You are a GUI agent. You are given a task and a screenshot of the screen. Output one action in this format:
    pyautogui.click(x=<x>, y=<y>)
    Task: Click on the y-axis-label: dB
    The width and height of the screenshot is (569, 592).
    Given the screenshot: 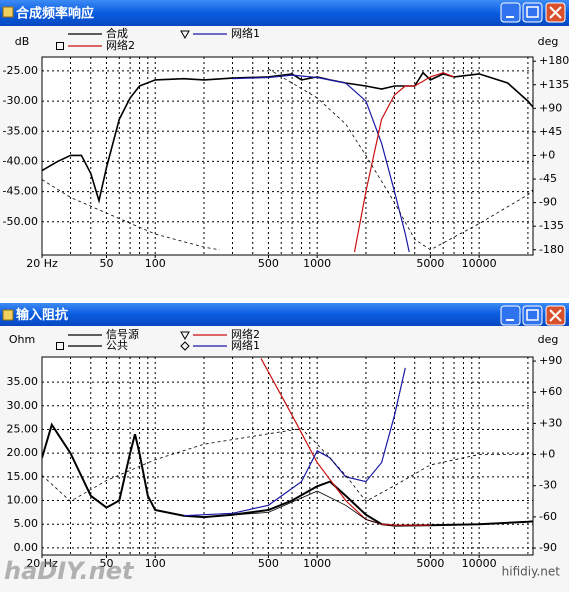 What is the action you would take?
    pyautogui.click(x=22, y=41)
    